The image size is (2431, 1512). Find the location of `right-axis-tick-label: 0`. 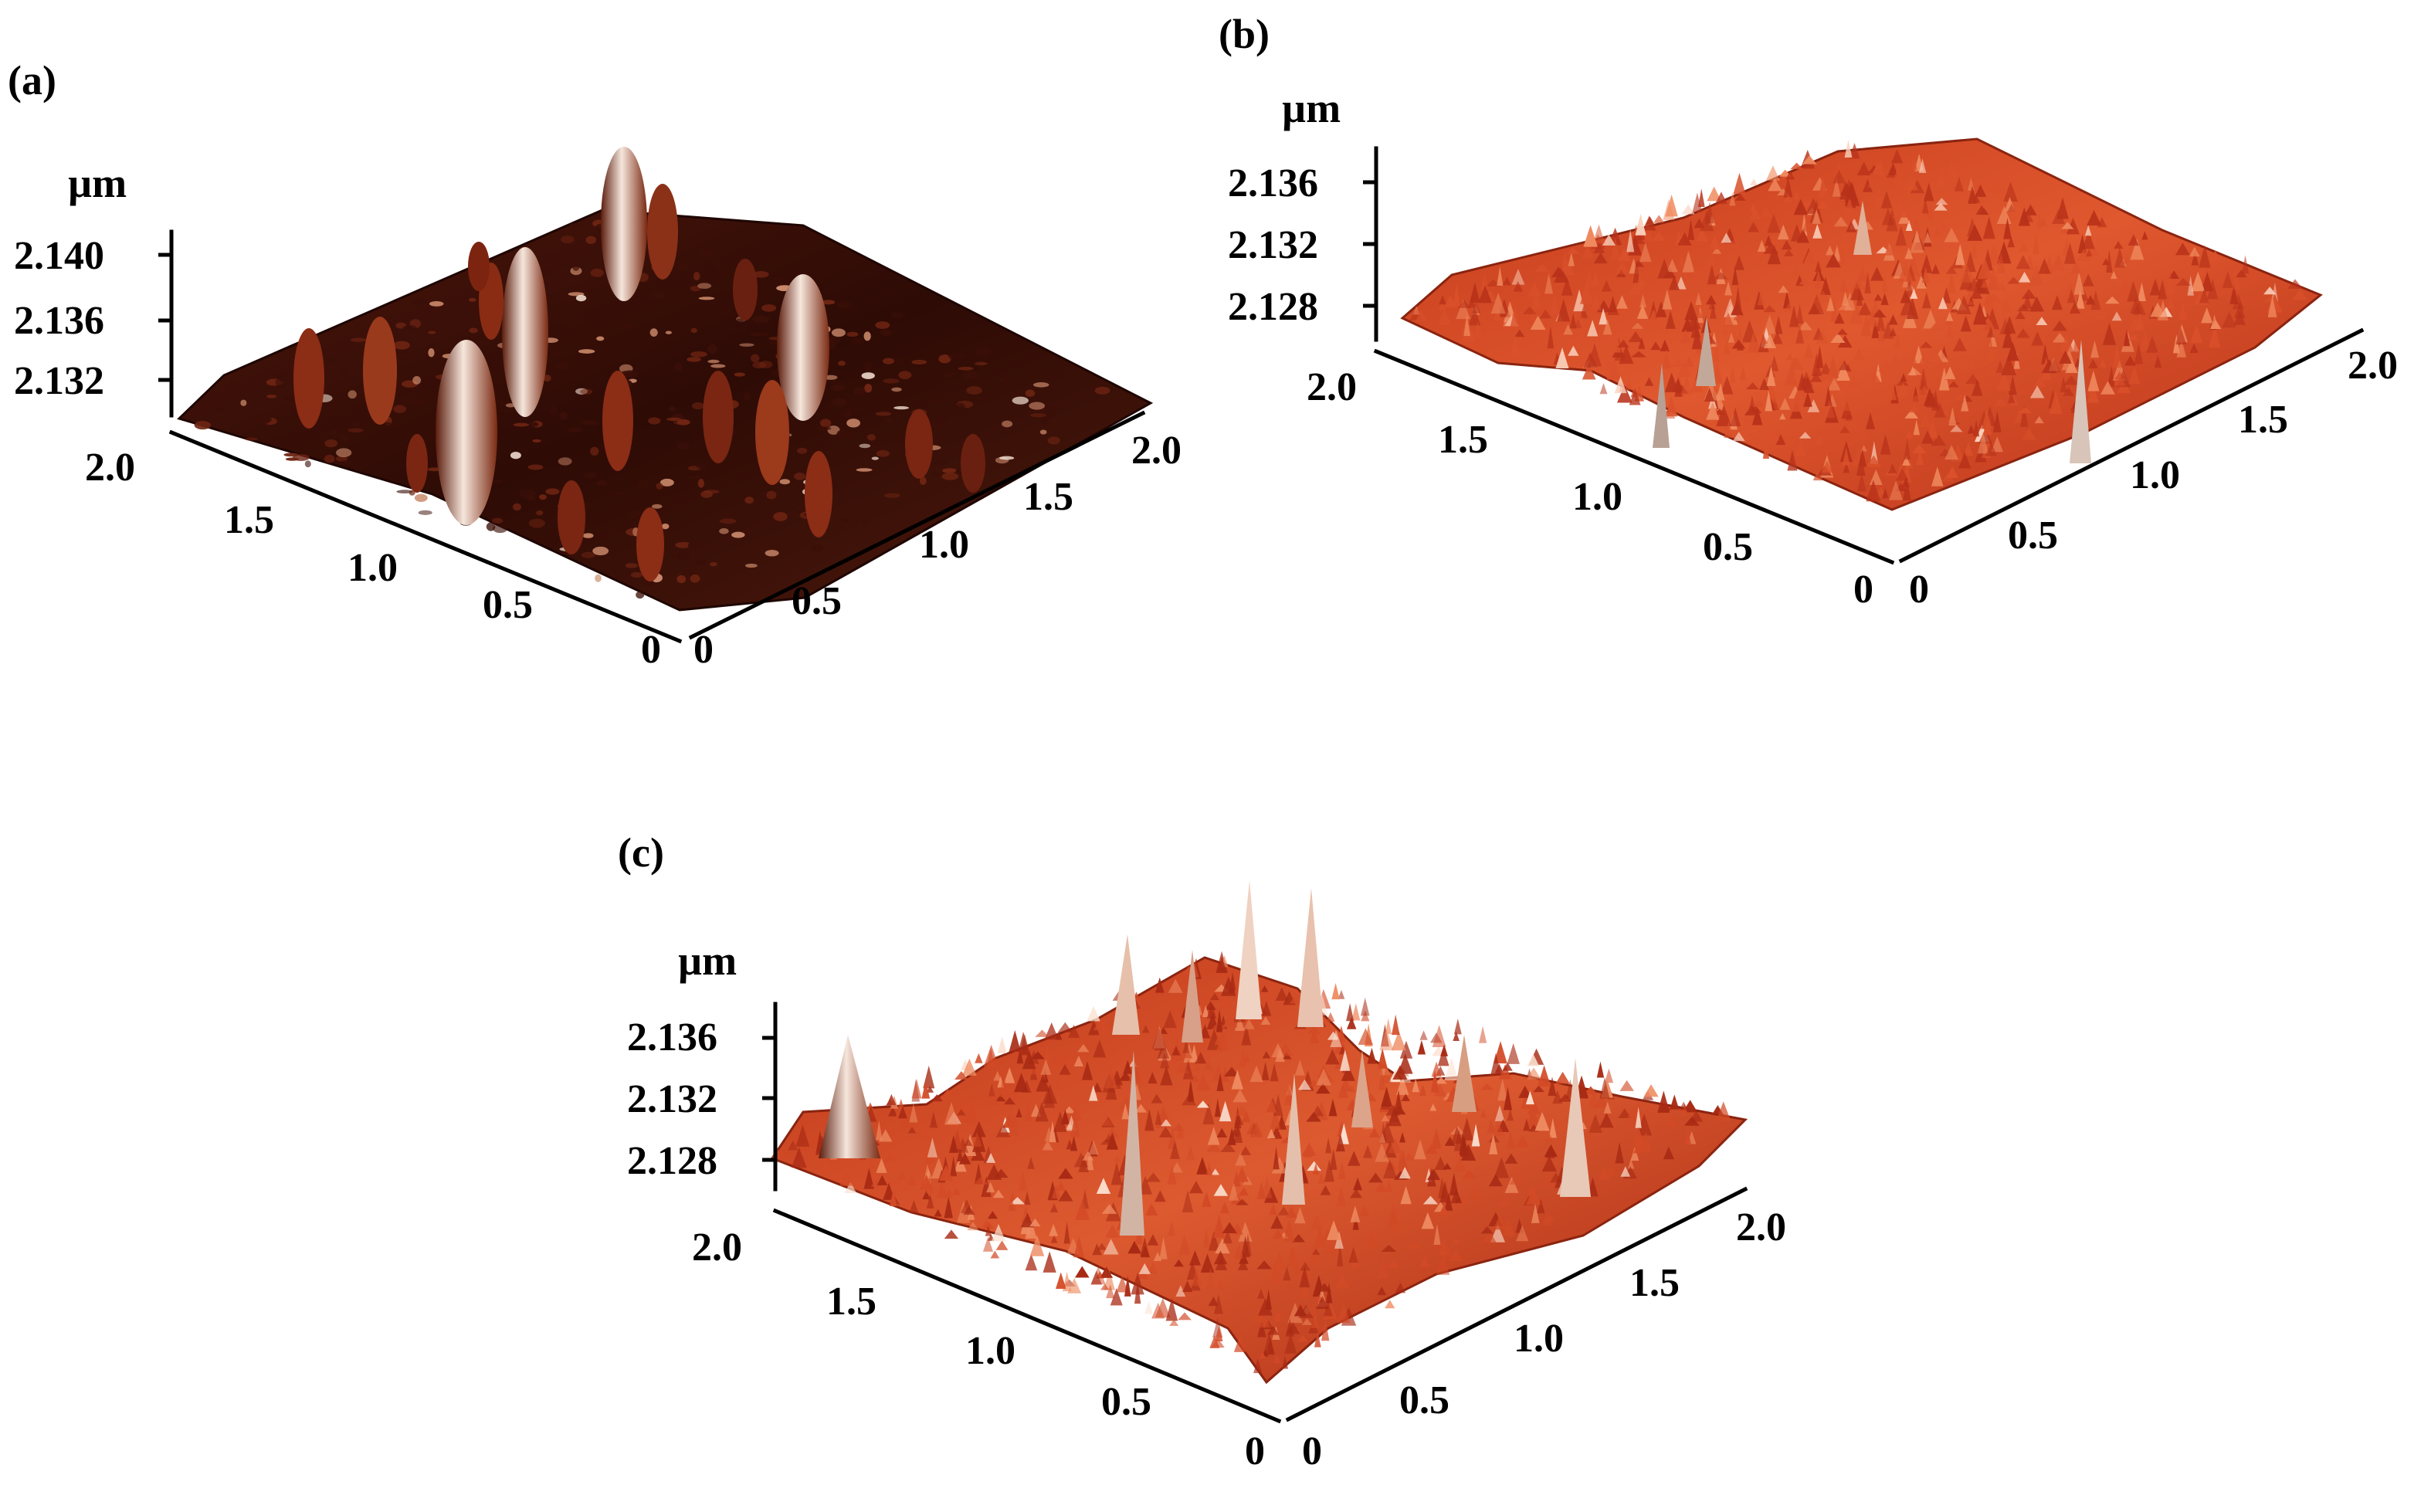

right-axis-tick-label: 0 is located at coordinates (703, 650).